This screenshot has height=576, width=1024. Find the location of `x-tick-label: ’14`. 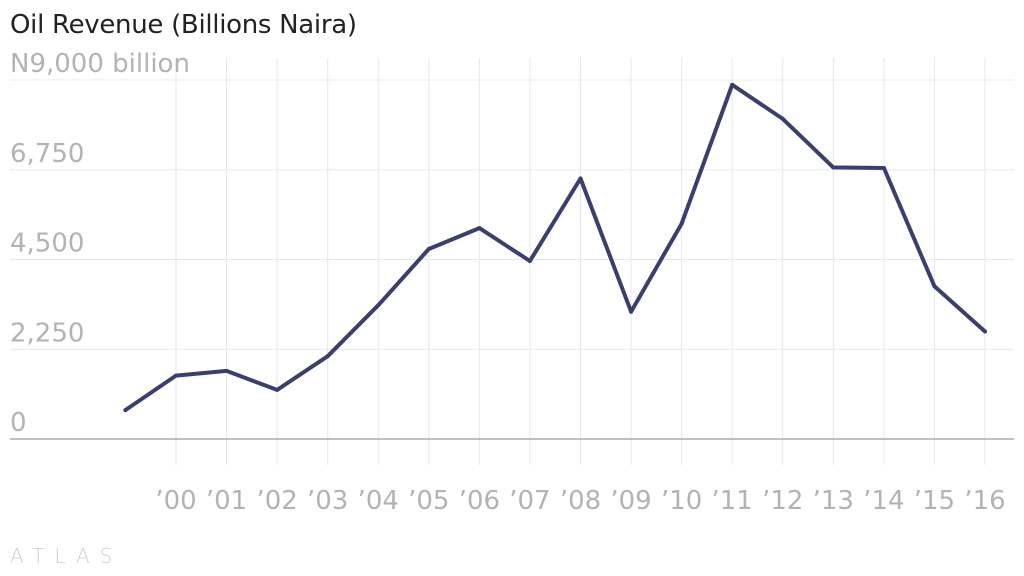

x-tick-label: ’14 is located at coordinates (883, 501).